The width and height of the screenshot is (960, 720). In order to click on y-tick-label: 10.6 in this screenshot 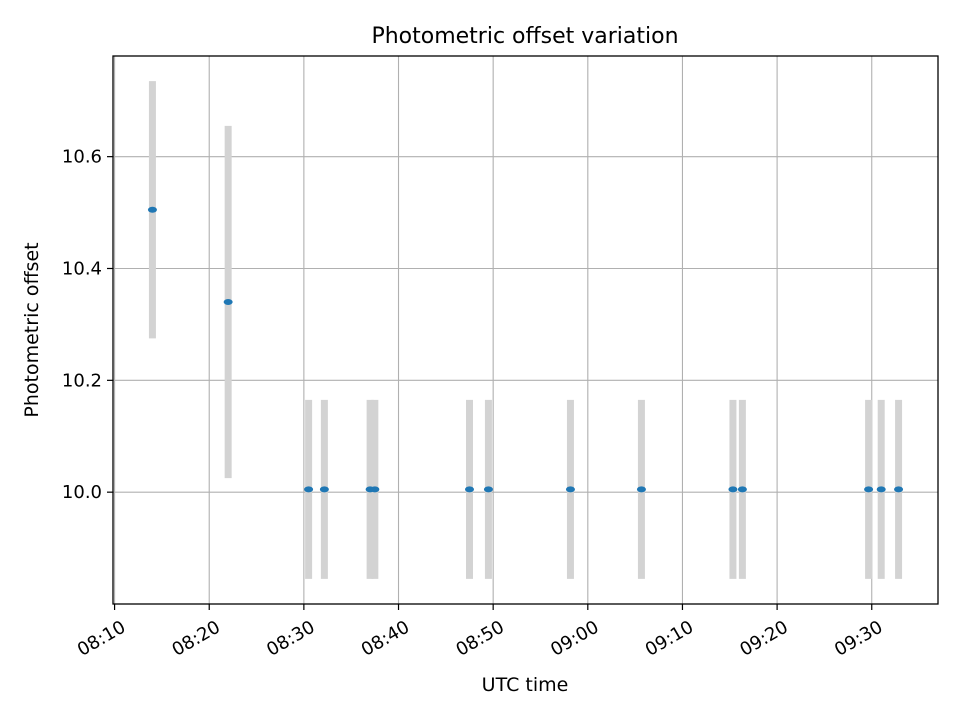, I will do `click(82, 157)`.